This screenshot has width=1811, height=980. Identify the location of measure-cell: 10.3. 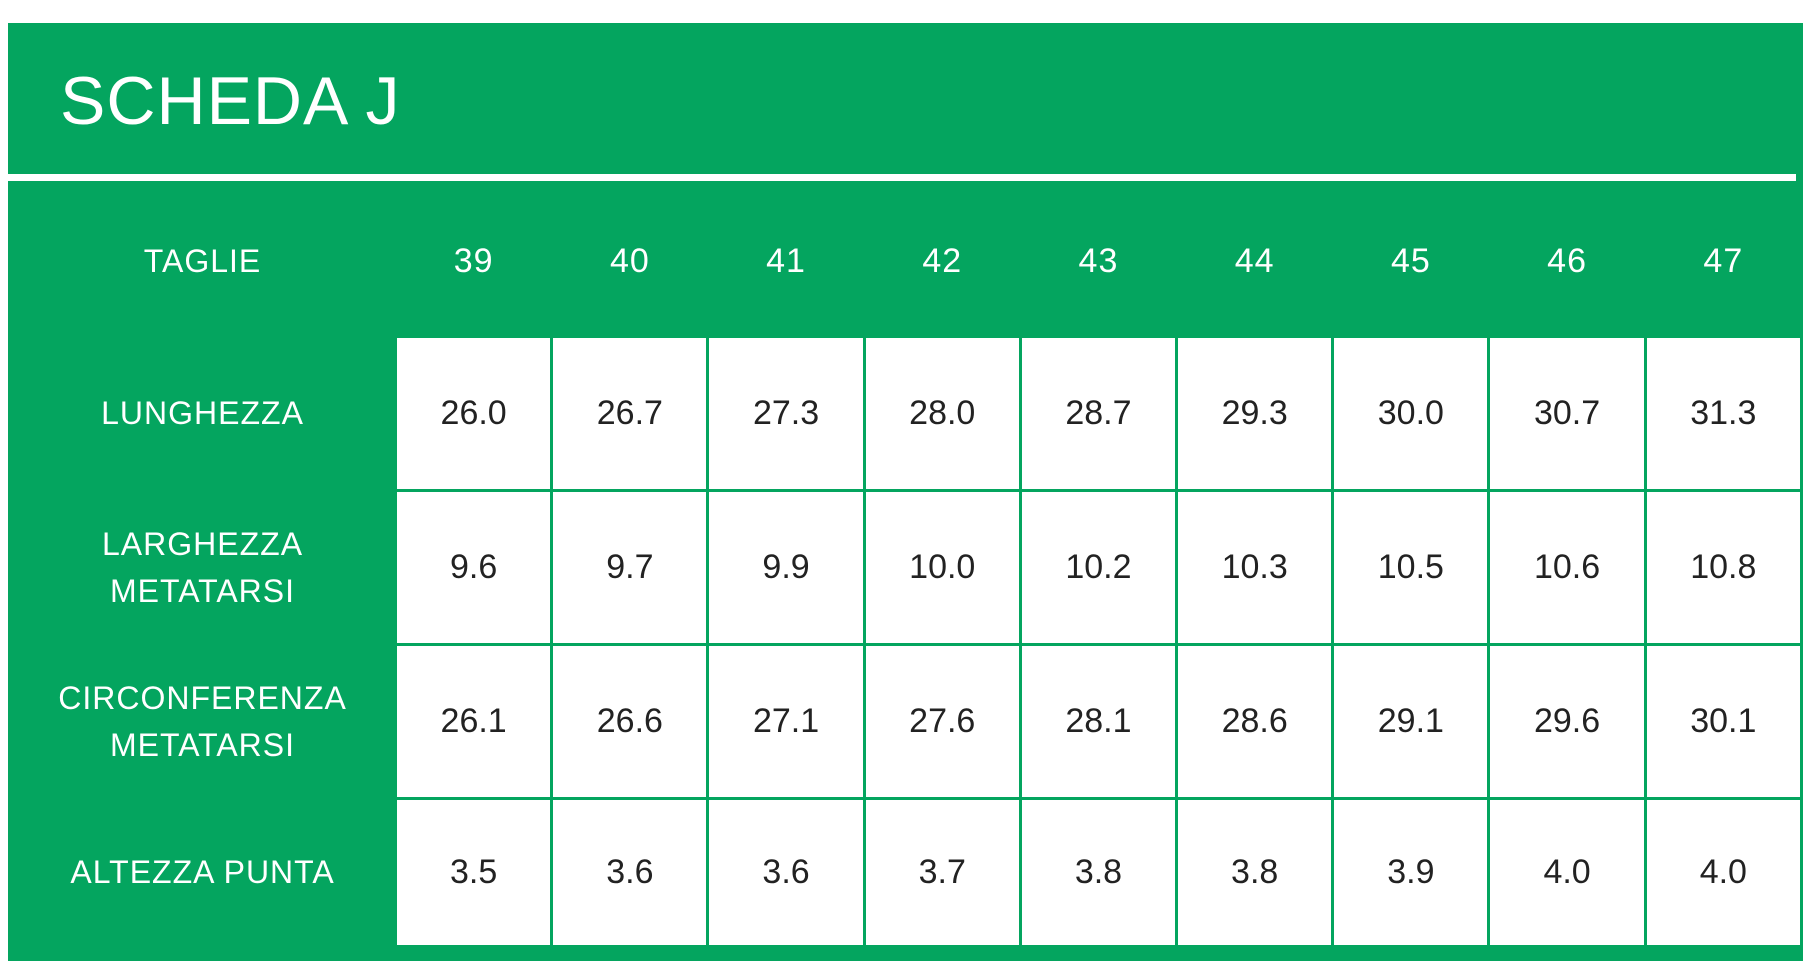
(1255, 567).